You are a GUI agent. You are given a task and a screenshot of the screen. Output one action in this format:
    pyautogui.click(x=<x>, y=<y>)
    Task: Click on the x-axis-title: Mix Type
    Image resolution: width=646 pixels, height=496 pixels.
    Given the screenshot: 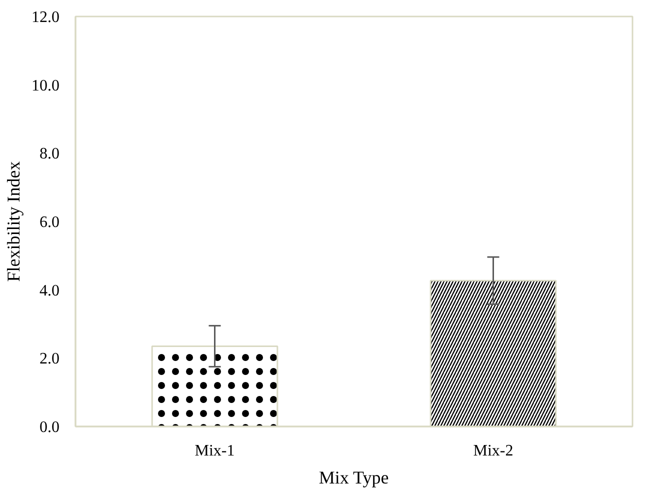 What is the action you would take?
    pyautogui.click(x=353, y=478)
    